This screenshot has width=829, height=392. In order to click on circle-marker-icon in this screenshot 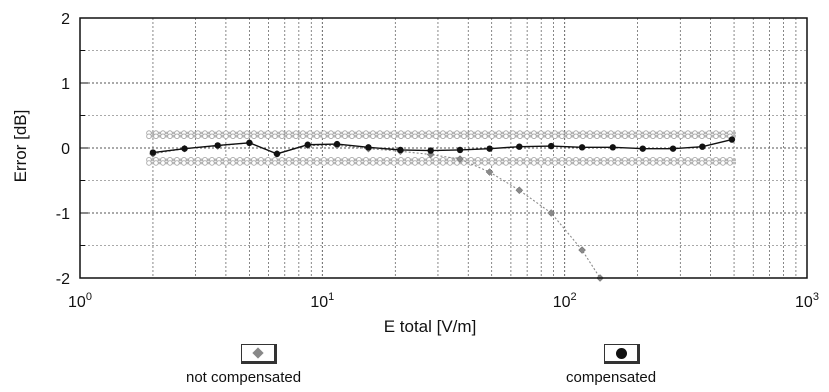, I will do `click(621, 353)`.